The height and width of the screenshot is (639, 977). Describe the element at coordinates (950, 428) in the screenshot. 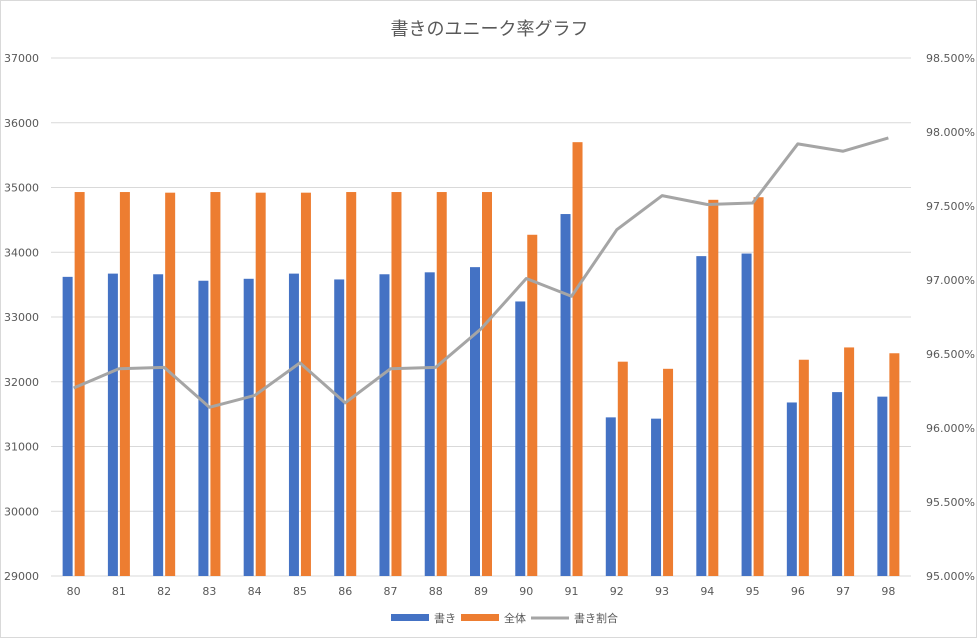

I see `y-right-tick-label: 96.000%` at that location.